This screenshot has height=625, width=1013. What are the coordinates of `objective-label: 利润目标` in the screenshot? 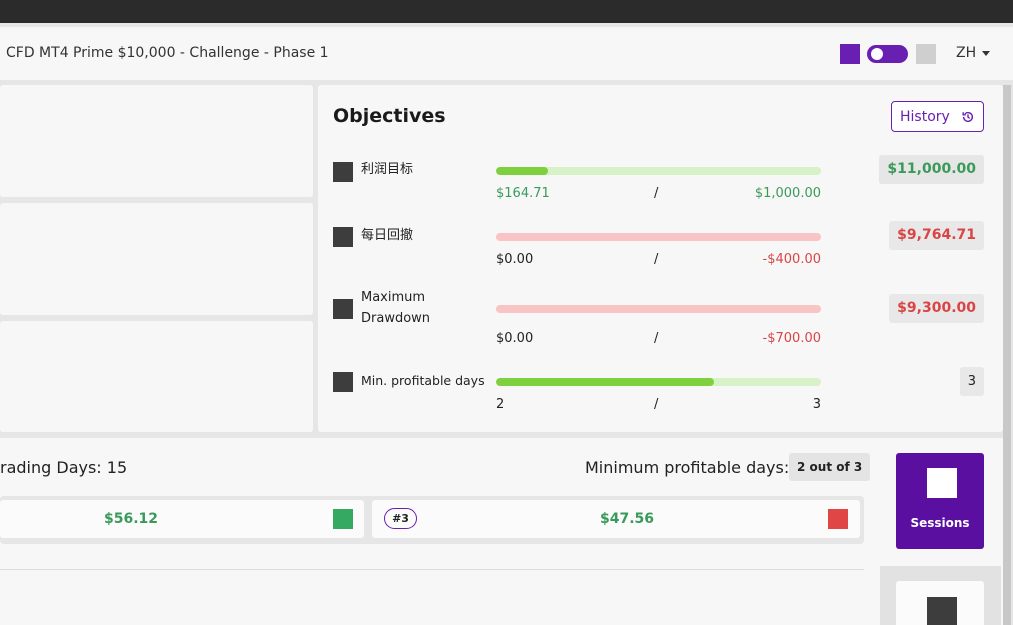 It's located at (387, 169).